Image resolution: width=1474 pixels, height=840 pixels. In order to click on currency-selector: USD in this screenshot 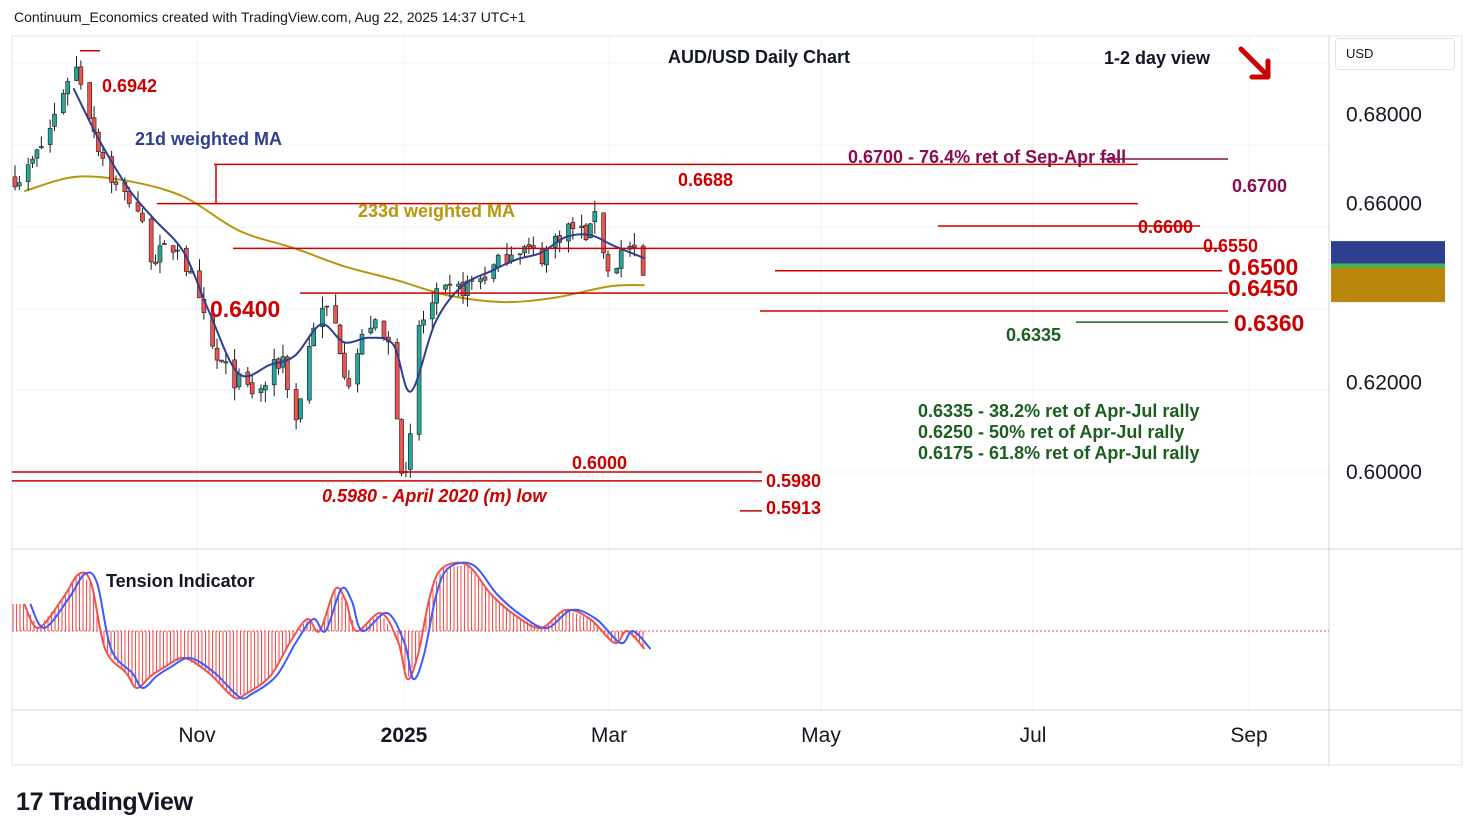, I will do `click(1395, 54)`.